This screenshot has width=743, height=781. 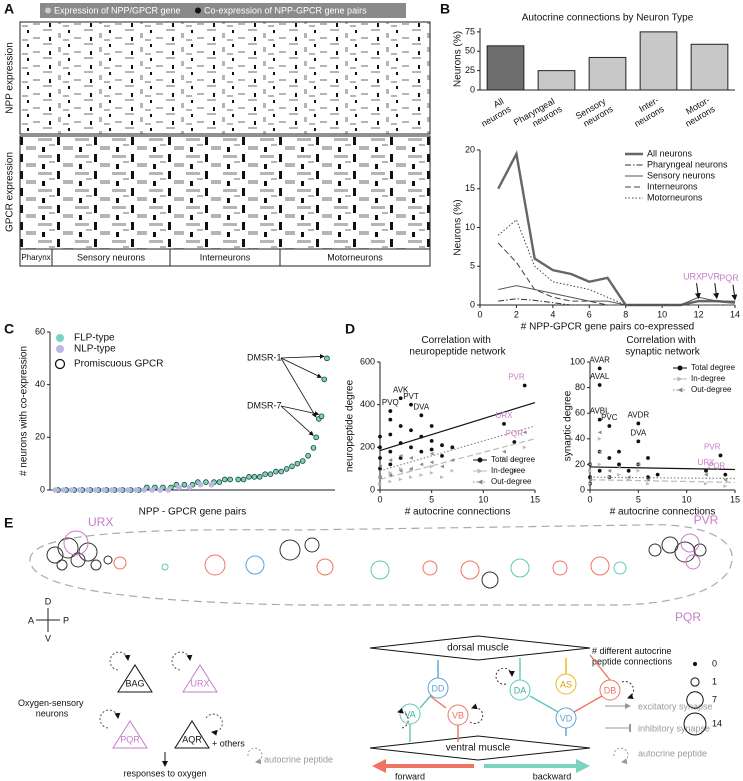 What do you see at coordinates (639, 415) in the screenshot?
I see `annotation: AVDR` at bounding box center [639, 415].